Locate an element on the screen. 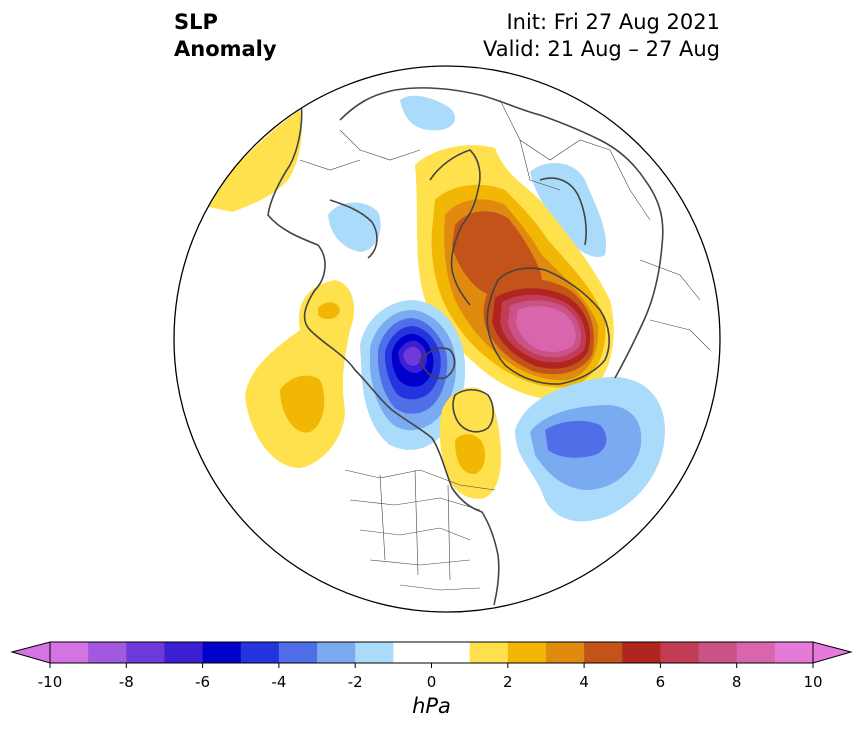 This screenshot has width=863, height=732. anomaly-fill-pacific-upper is located at coordinates (251, 161).